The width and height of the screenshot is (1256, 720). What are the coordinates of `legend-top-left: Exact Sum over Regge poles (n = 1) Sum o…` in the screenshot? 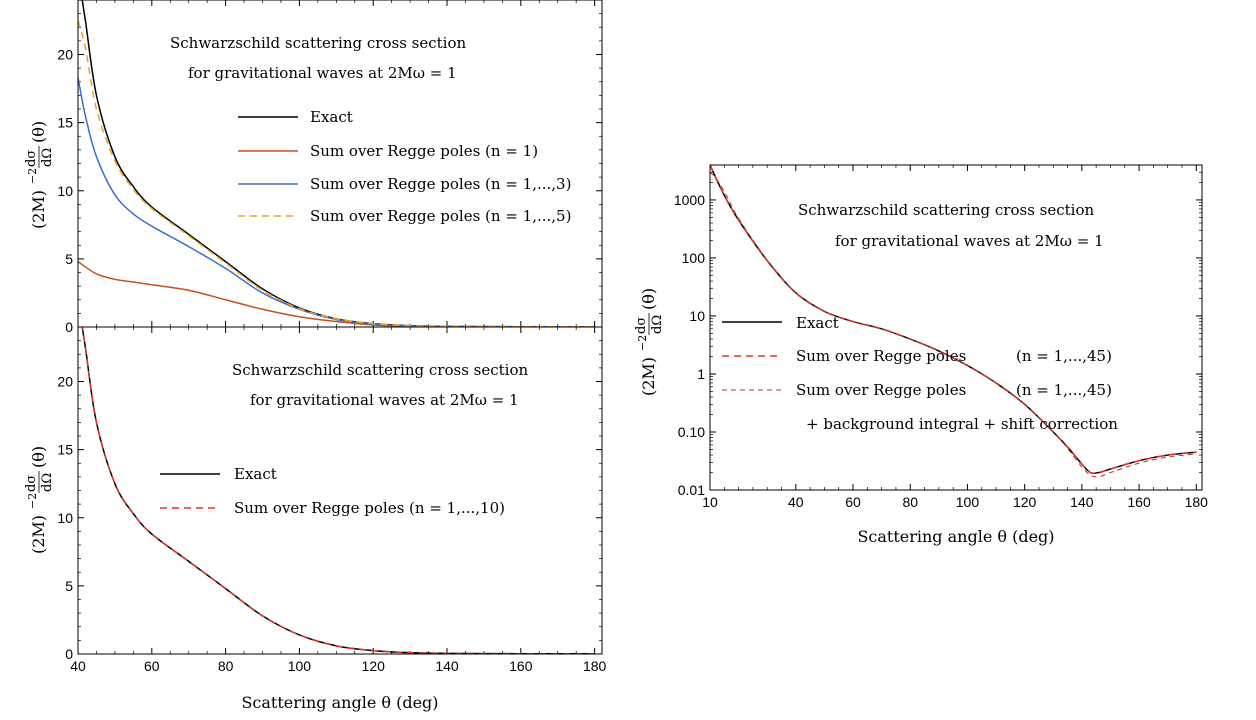 It's located at (404, 166).